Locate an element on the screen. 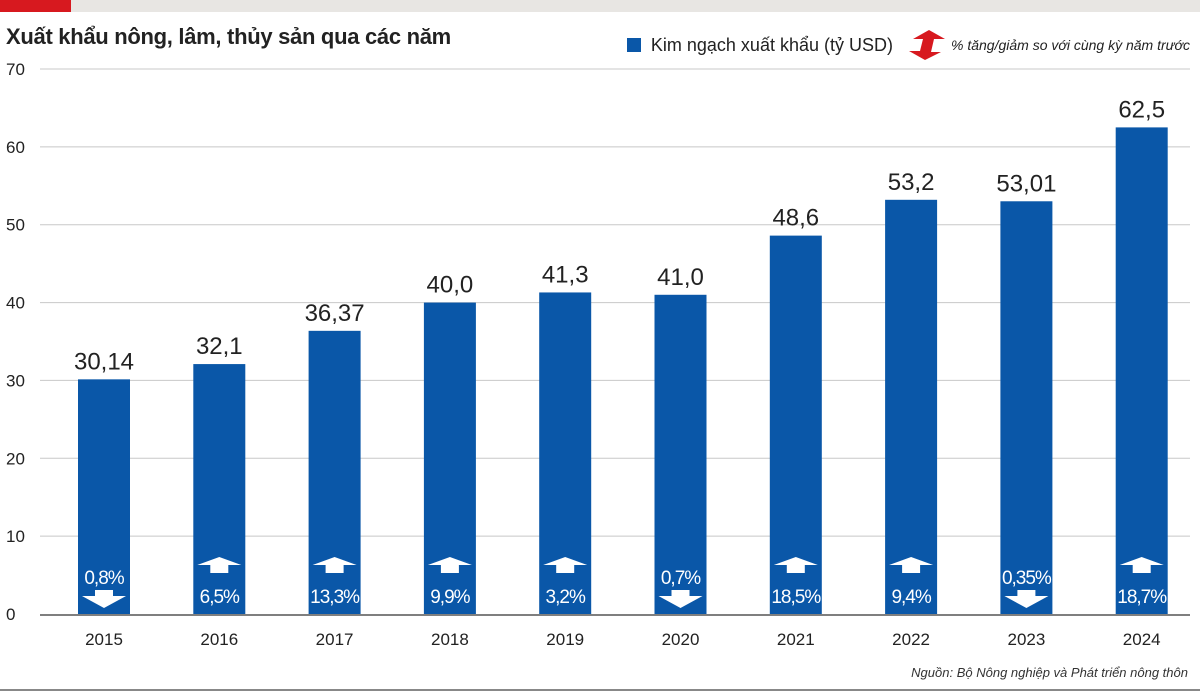  data-label: 53,01 is located at coordinates (1026, 183).